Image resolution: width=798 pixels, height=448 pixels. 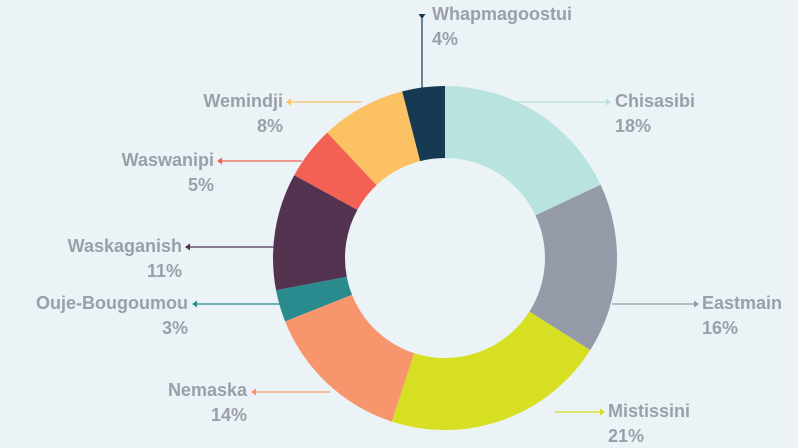 I want to click on slice-value-label: 8%, so click(x=270, y=126).